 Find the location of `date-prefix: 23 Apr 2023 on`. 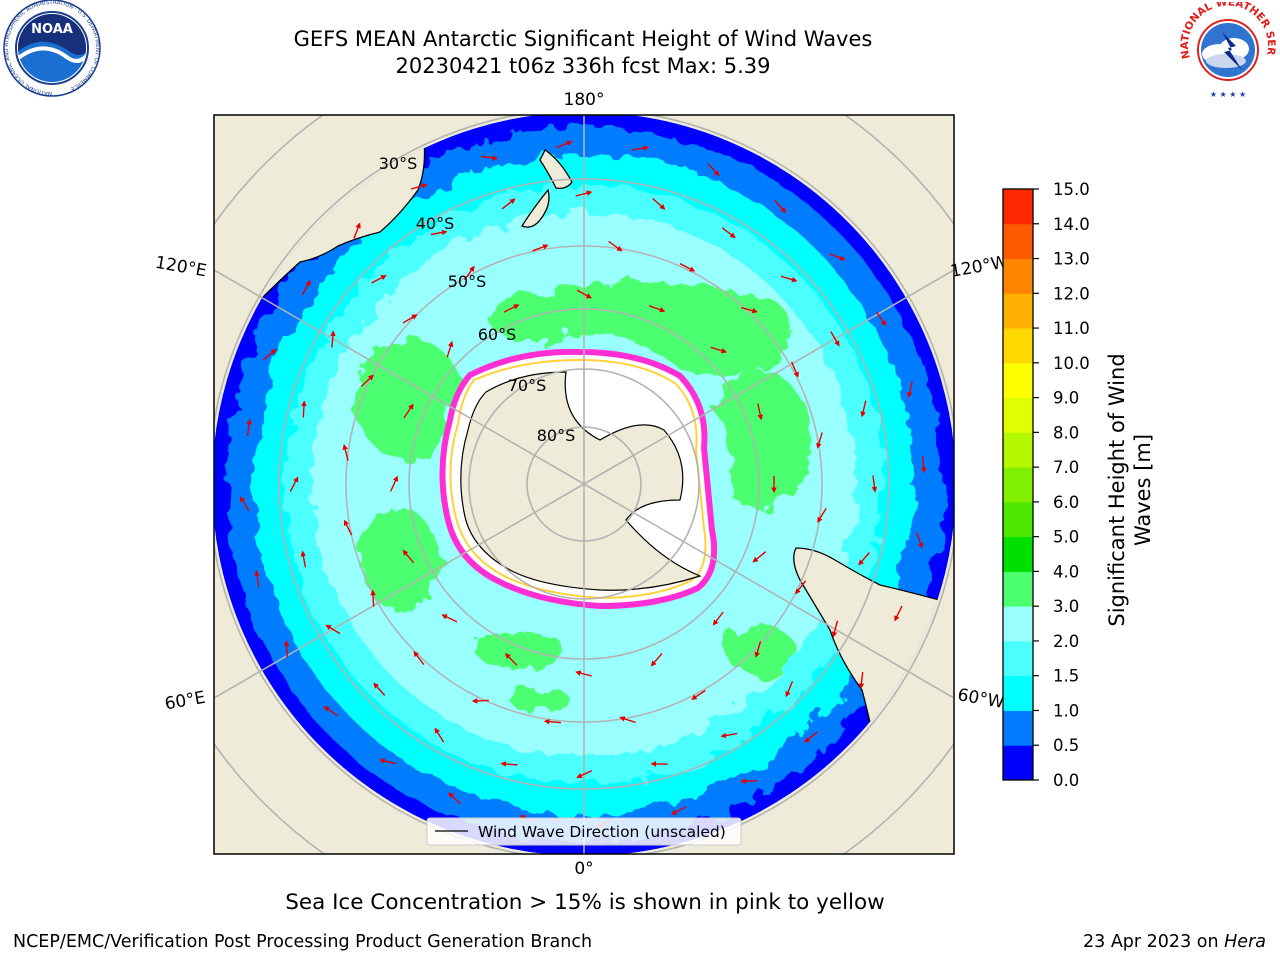

date-prefix: 23 Apr 2023 on is located at coordinates (1154, 942).